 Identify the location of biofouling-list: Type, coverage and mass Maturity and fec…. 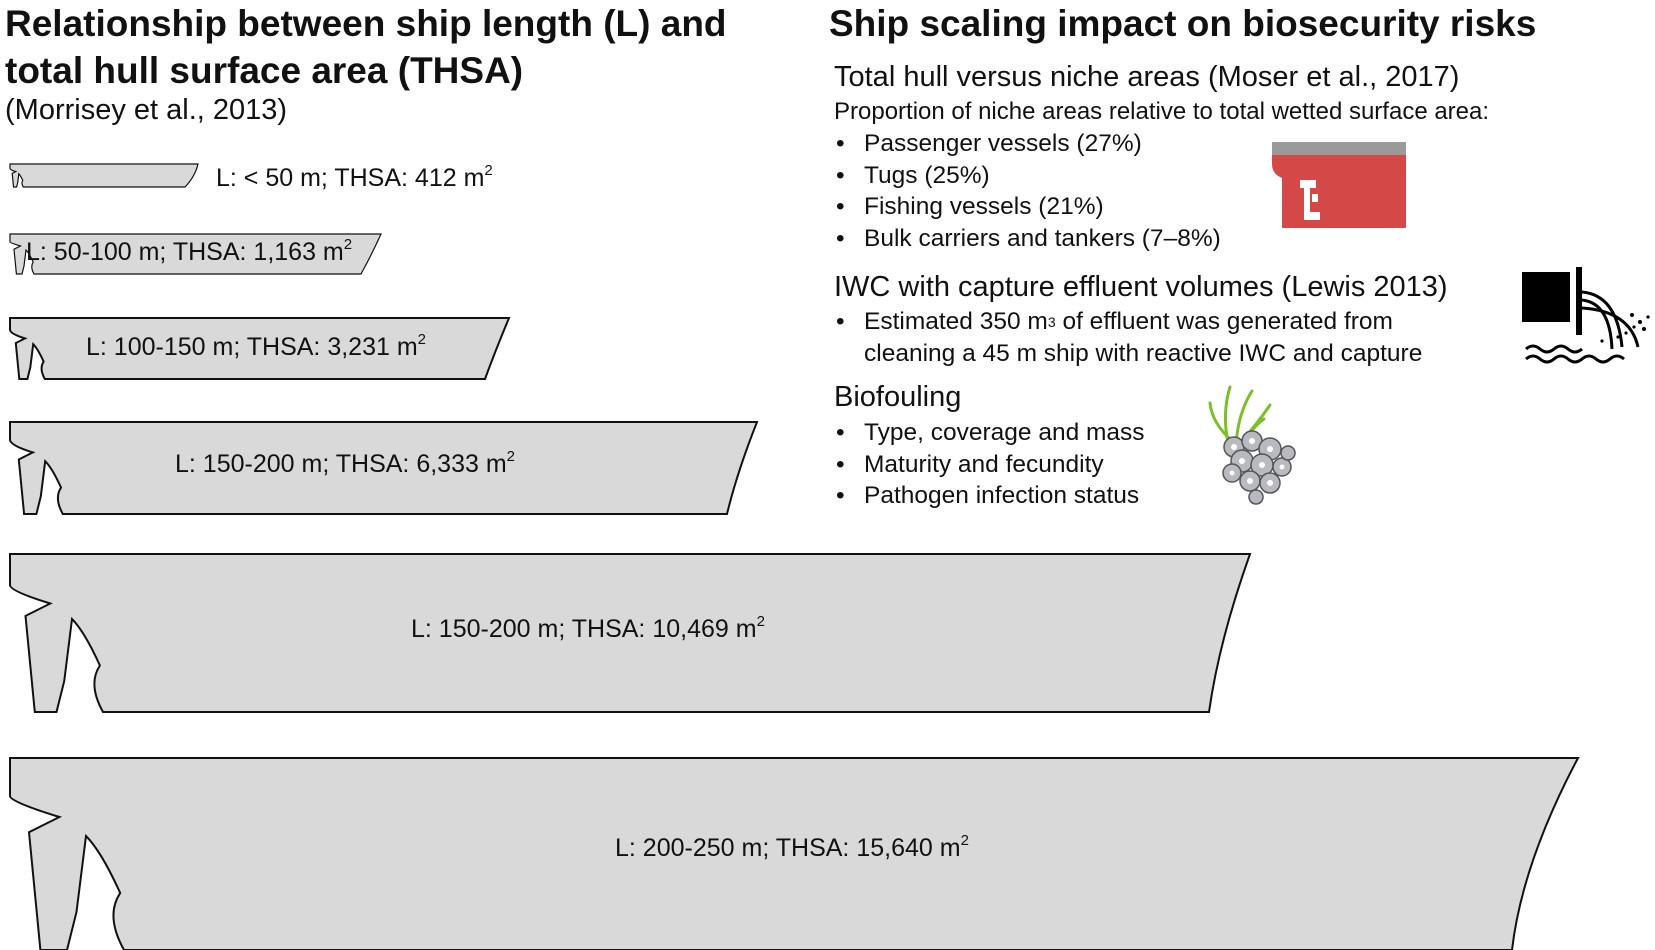
(989, 464).